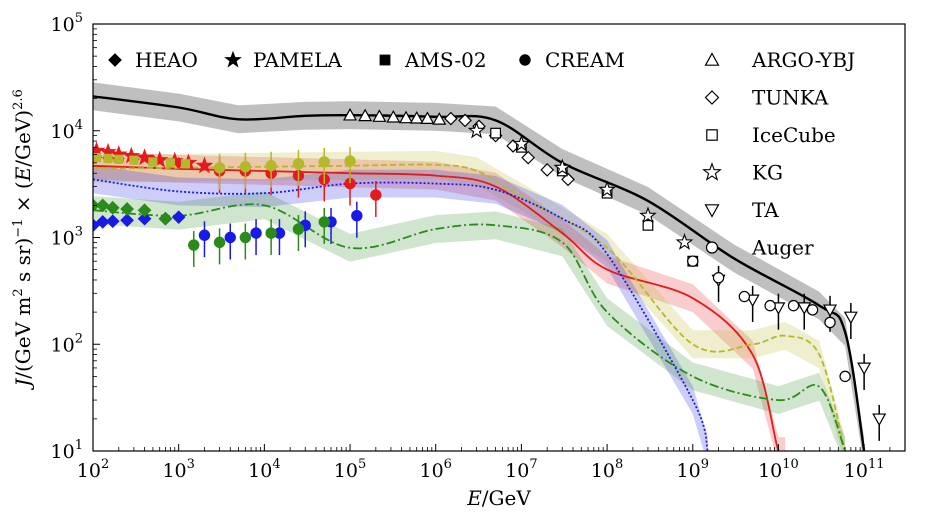 The image size is (929, 520). What do you see at coordinates (166, 60) in the screenshot?
I see `legend-label: HEAO` at bounding box center [166, 60].